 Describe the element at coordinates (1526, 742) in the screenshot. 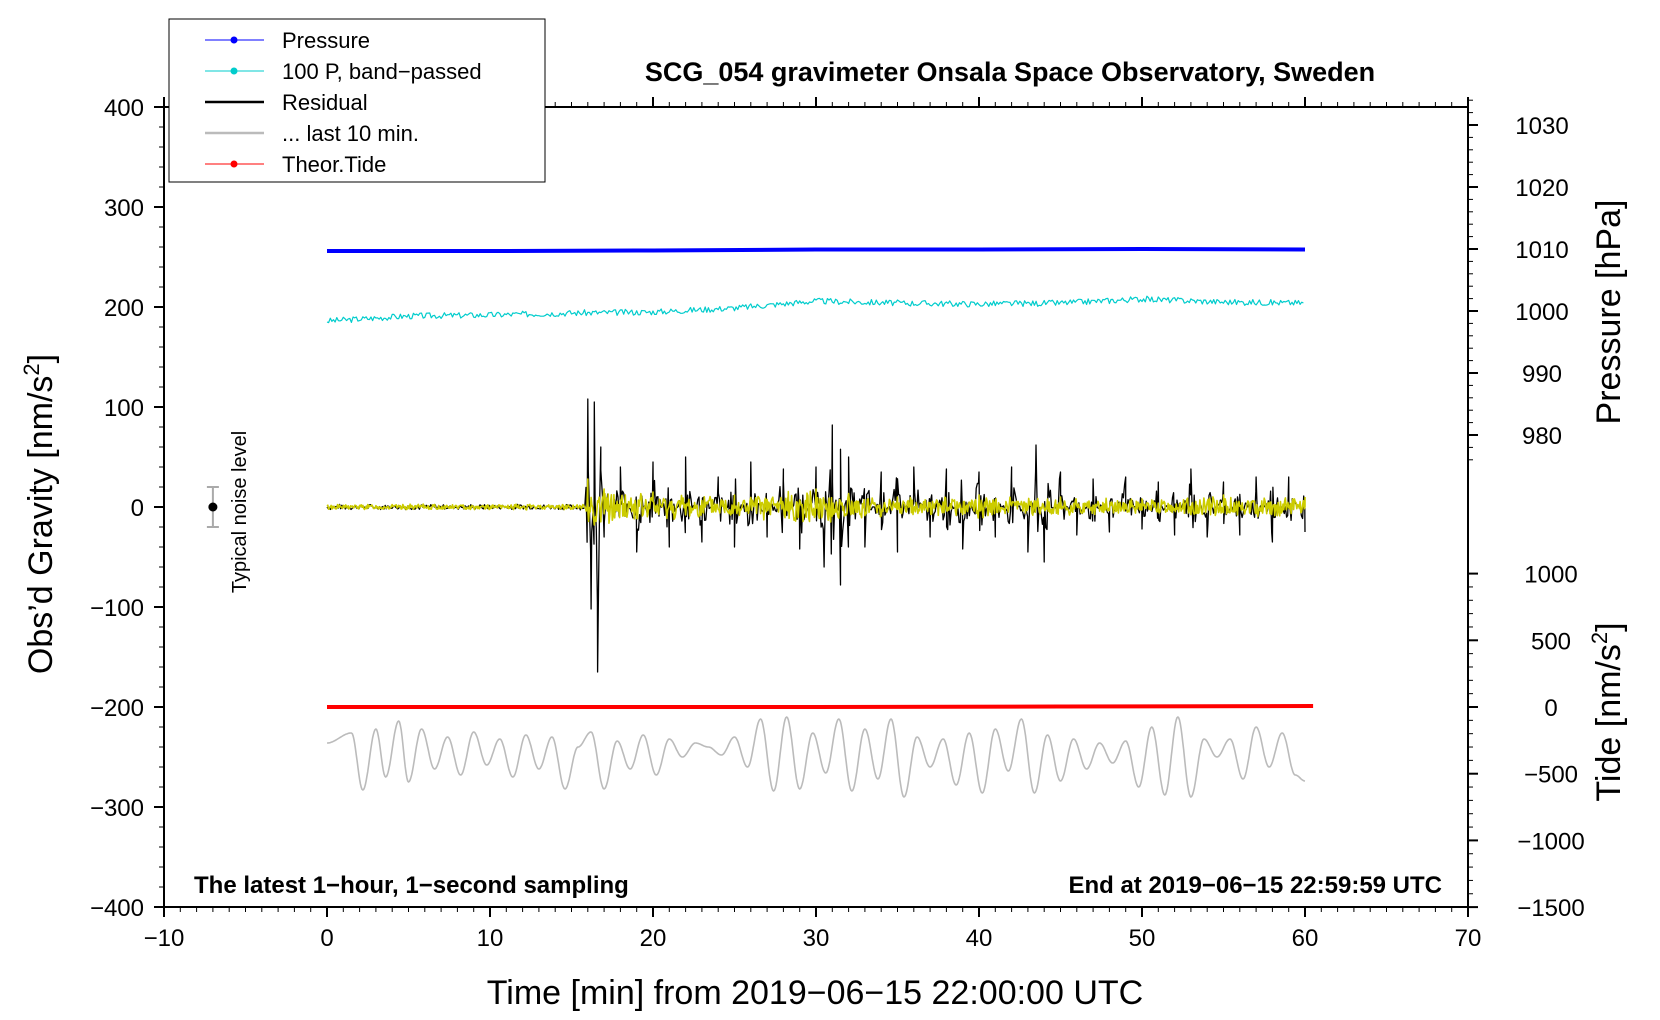

I see `y-axis-tide: 1000 500 0 −500 −1000 −1500` at that location.